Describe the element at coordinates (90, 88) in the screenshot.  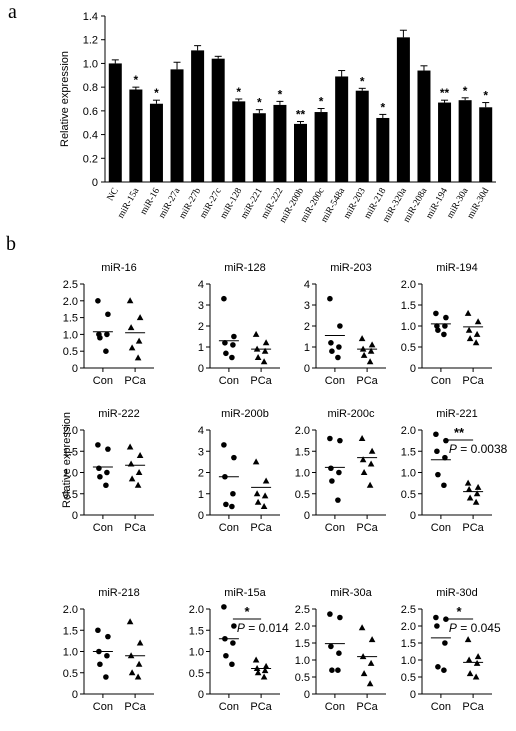
I see `y-tick-label: 0.8` at that location.